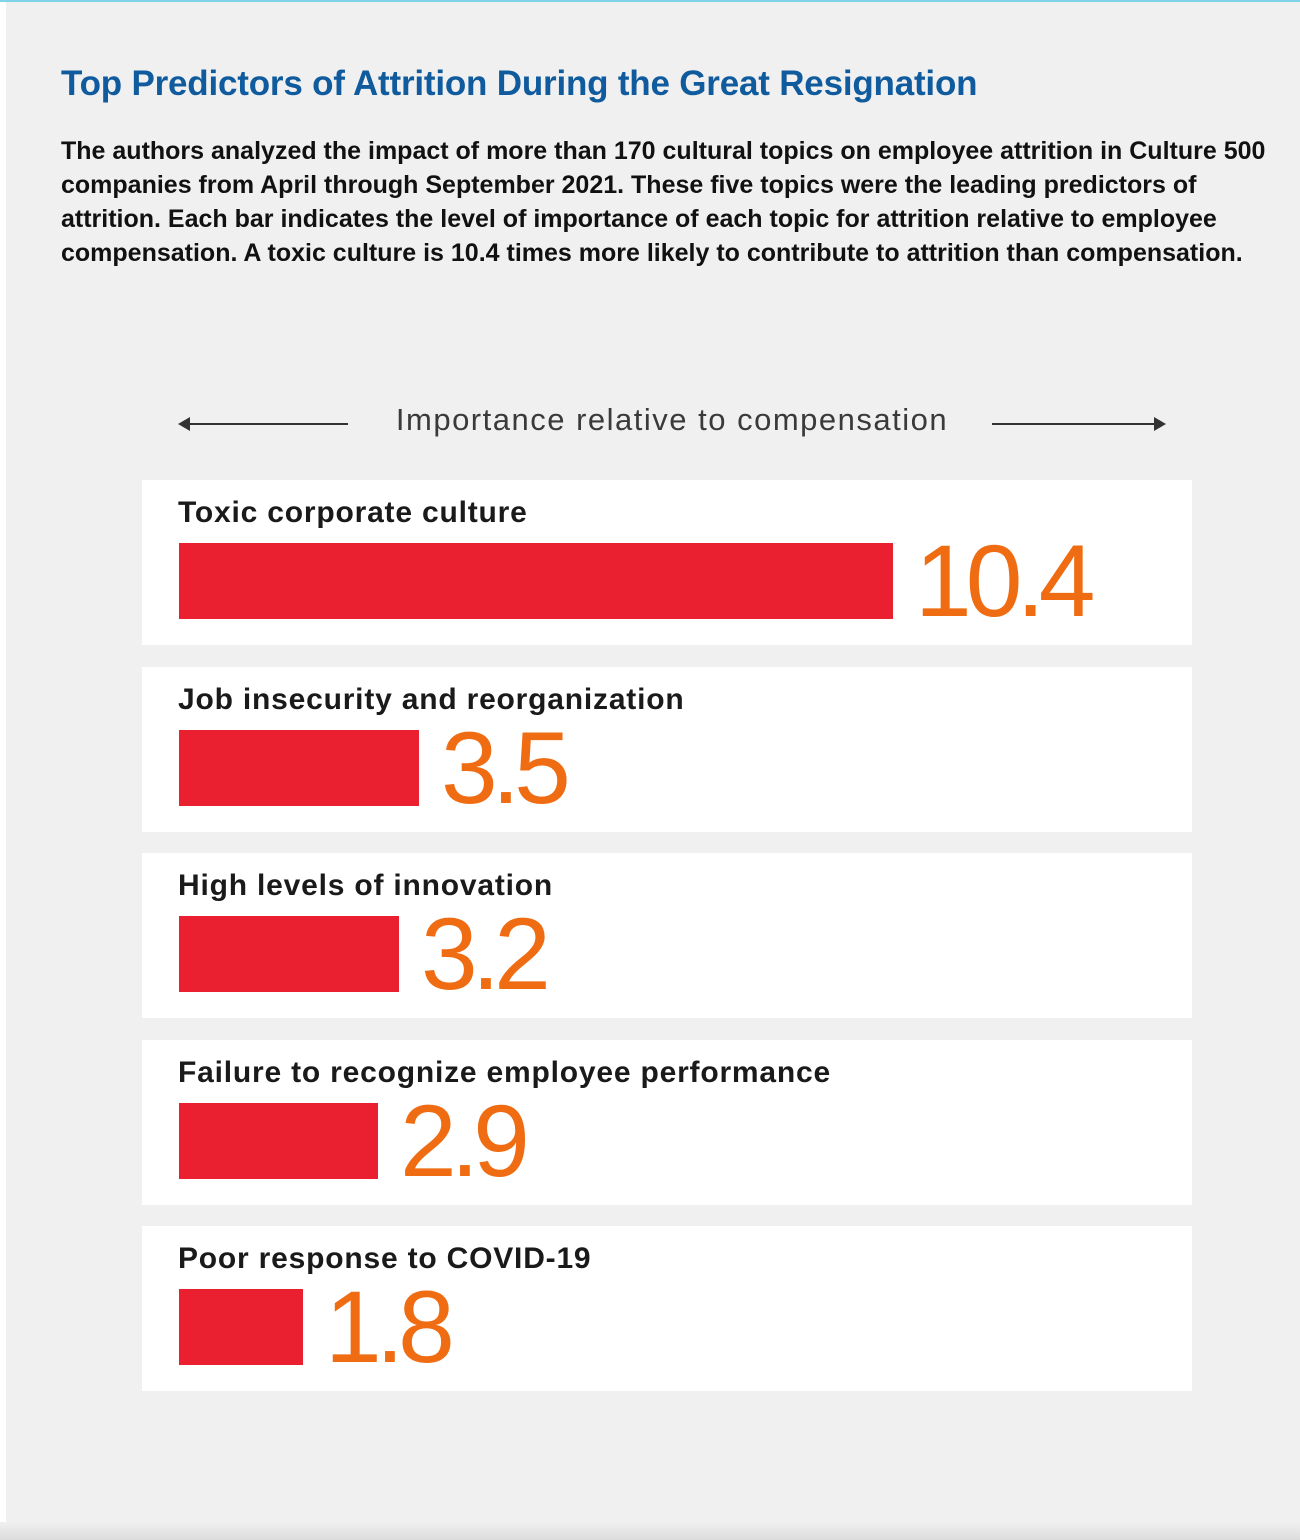 The width and height of the screenshot is (1300, 1540). I want to click on bar-value-label: 3.5, so click(506, 767).